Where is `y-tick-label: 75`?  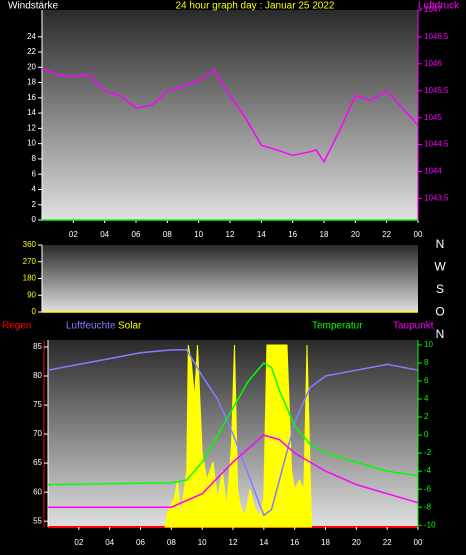 y-tick-label: 75 is located at coordinates (37, 404).